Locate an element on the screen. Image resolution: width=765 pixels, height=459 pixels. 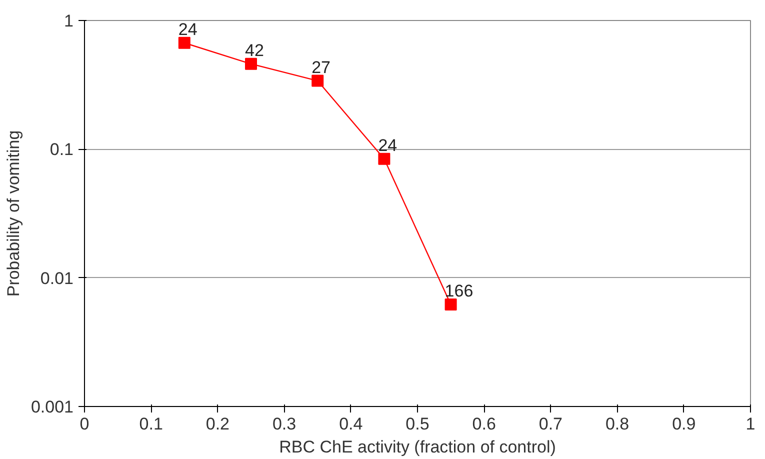
x-tick-label: 0.4 is located at coordinates (351, 424).